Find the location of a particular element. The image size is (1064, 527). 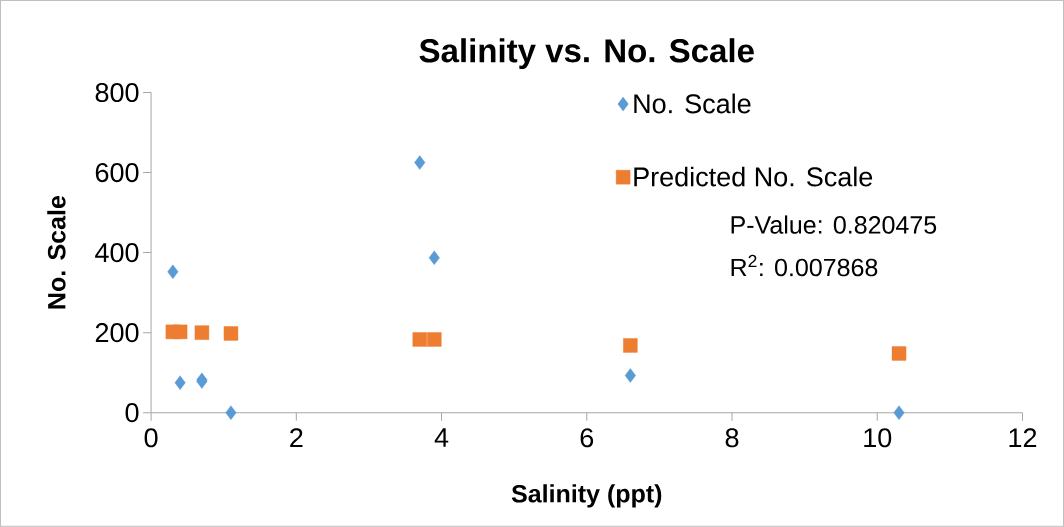

x-axis-title: Salinity (ppt) is located at coordinates (586, 496).